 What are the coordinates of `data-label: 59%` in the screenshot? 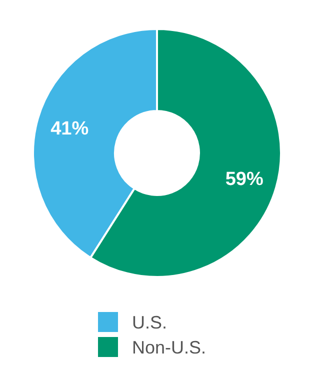 It's located at (244, 179).